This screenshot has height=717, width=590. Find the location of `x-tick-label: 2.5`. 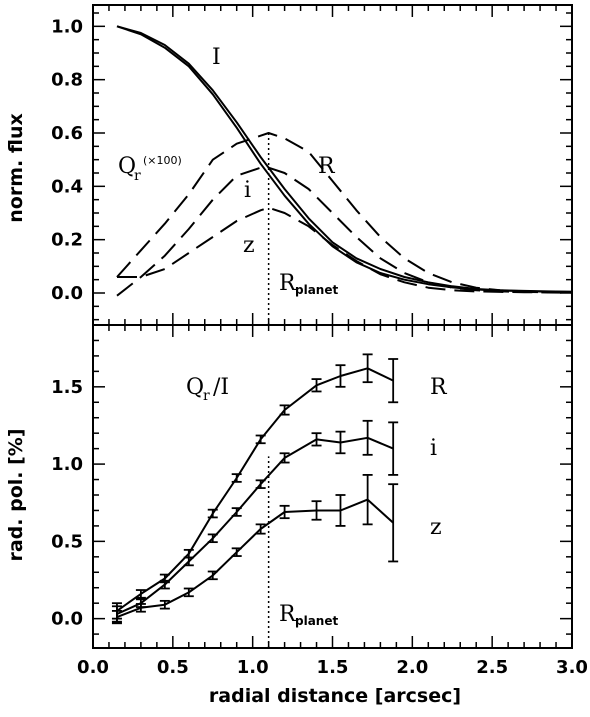

x-tick-label: 2.5 is located at coordinates (492, 667).